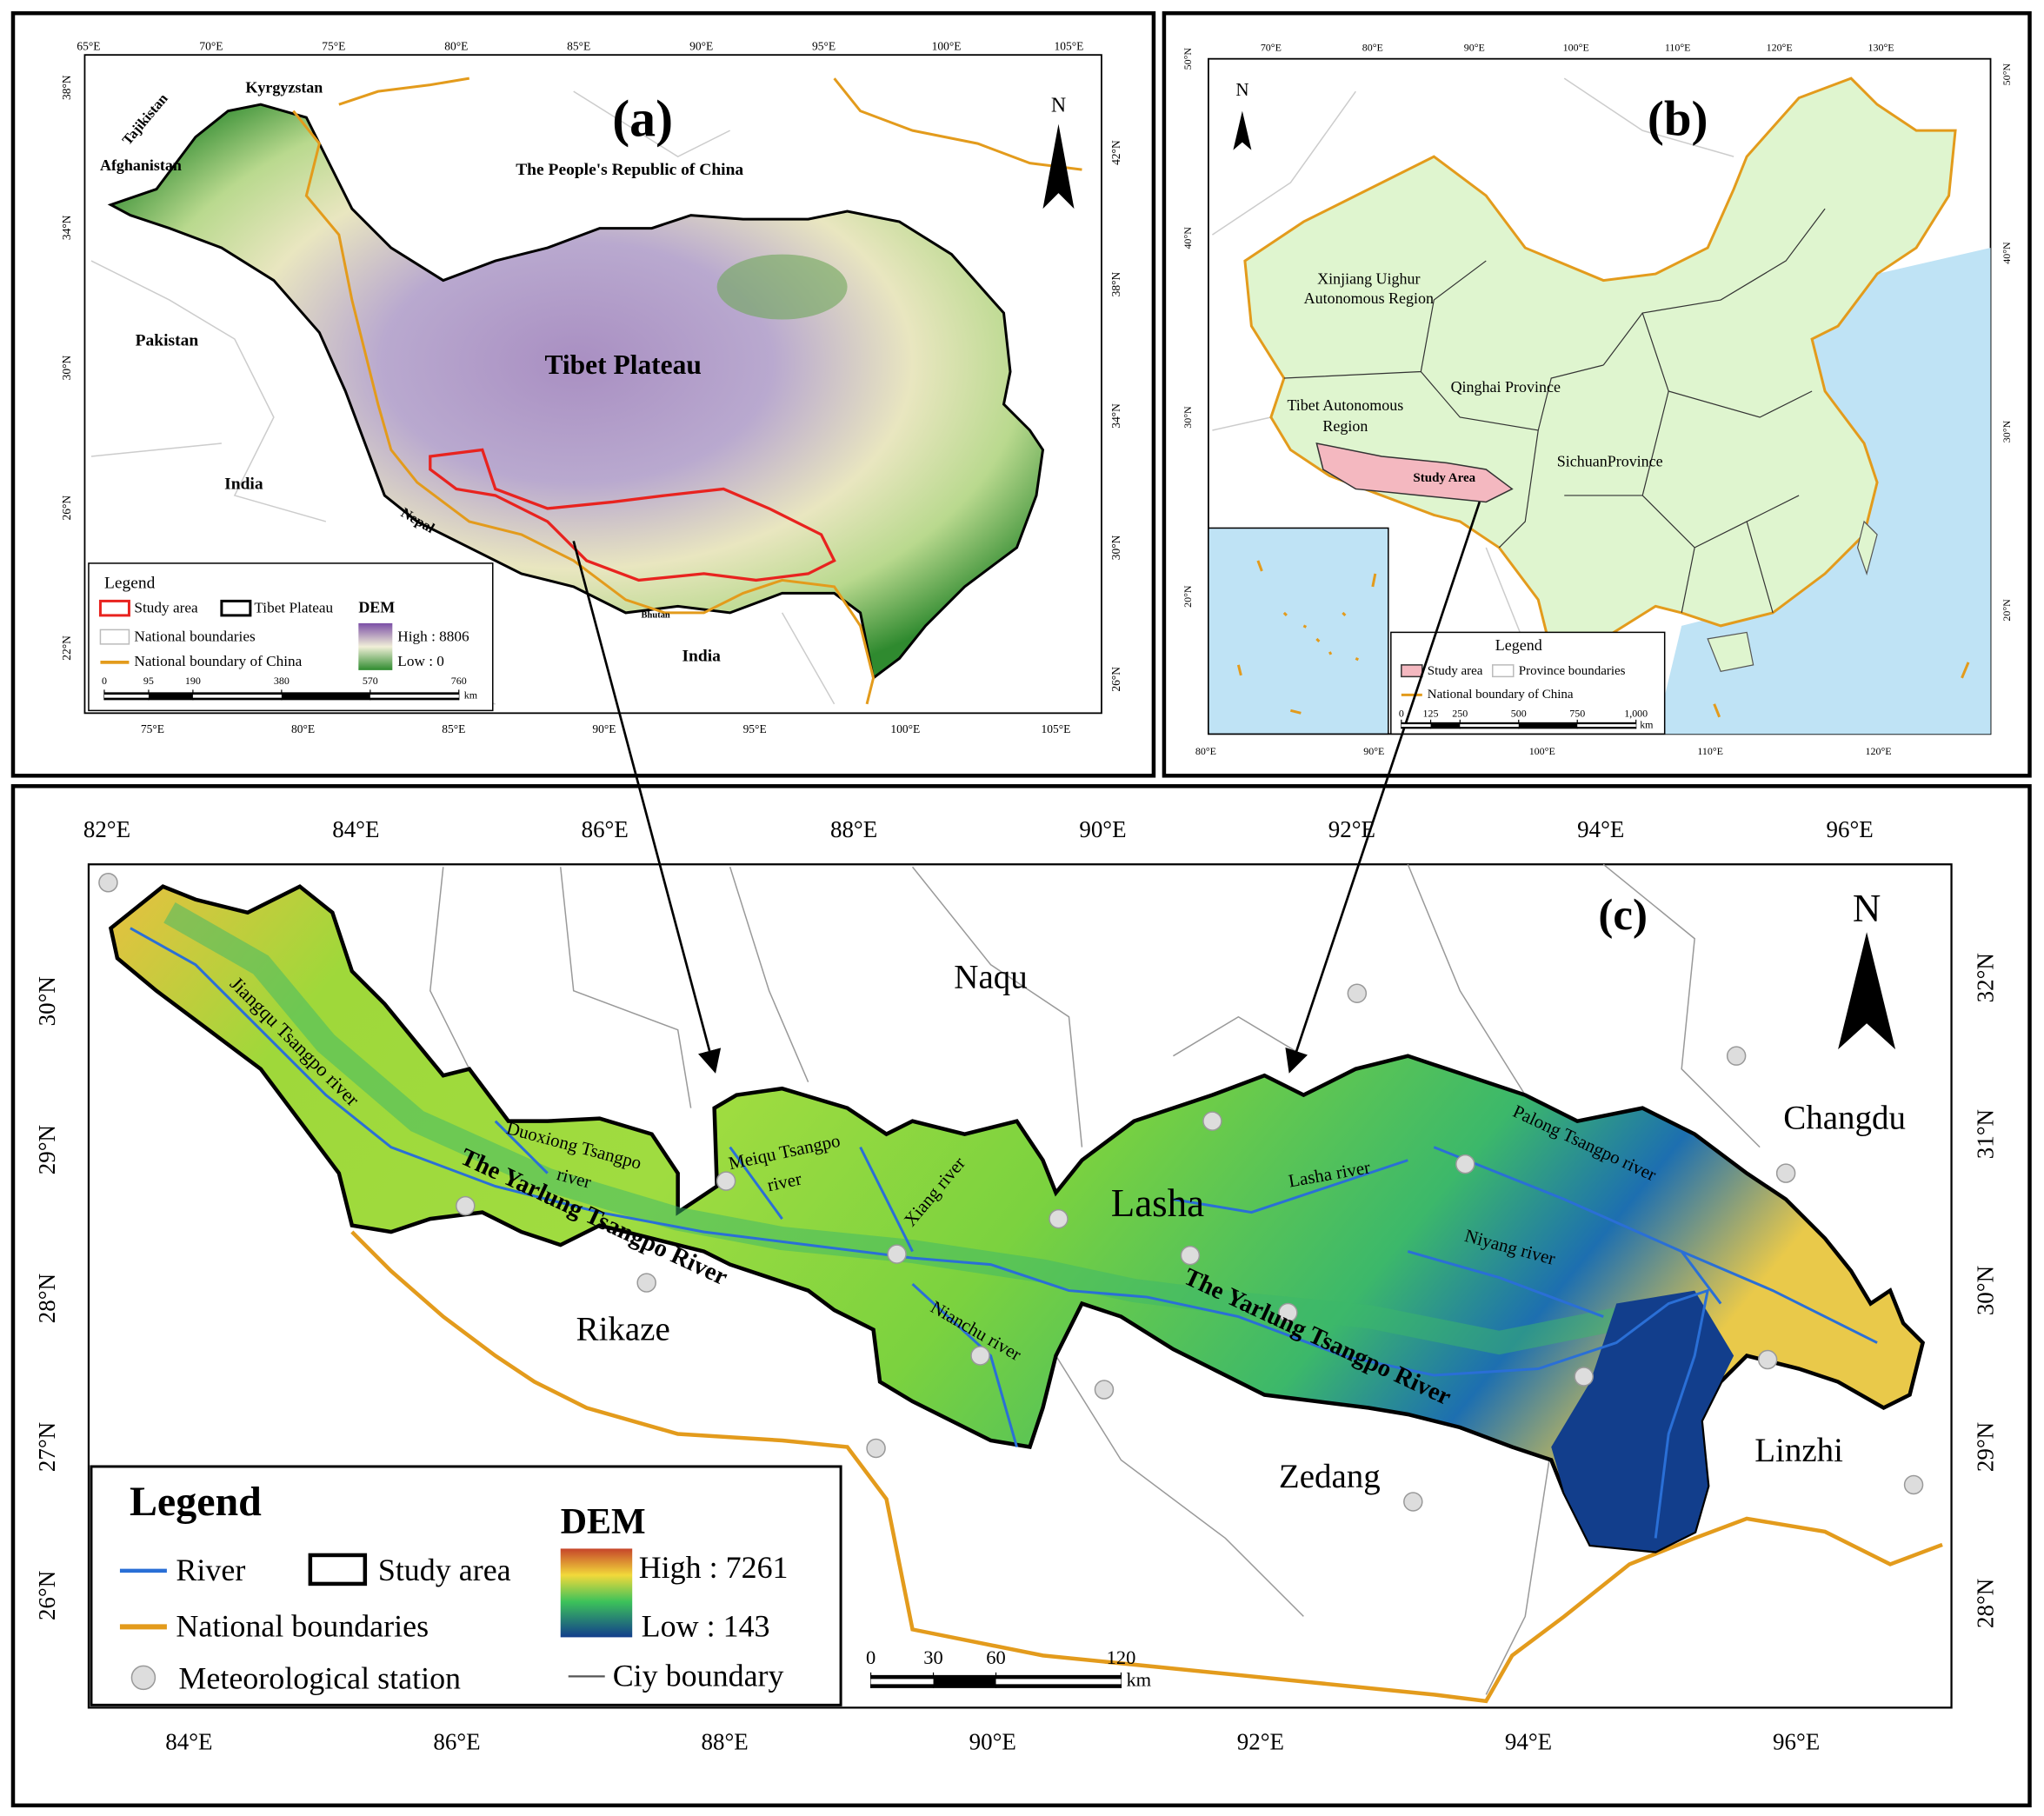 The width and height of the screenshot is (2044, 1816). I want to click on graticule-label: 96°E, so click(1796, 1742).